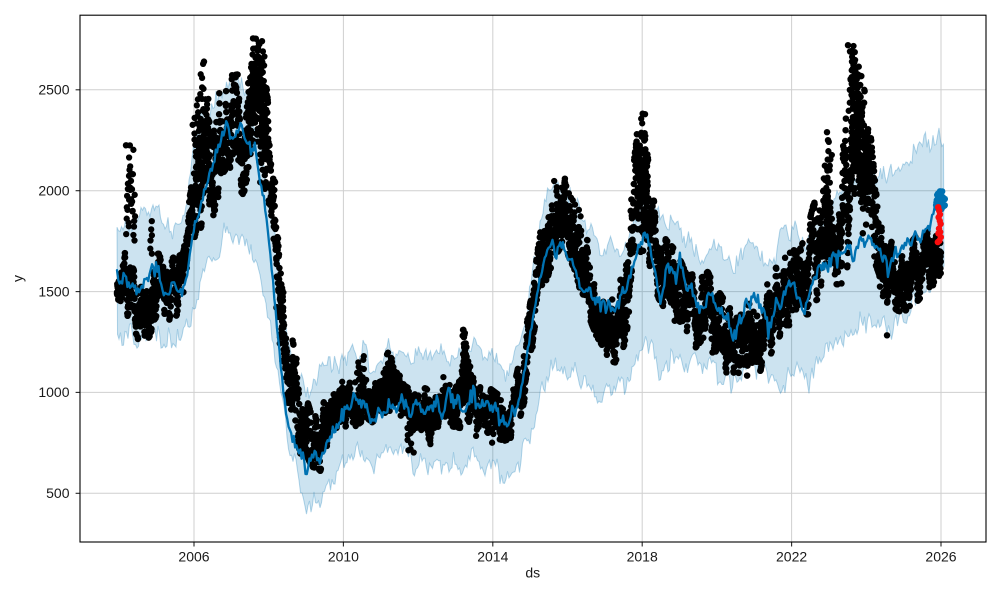  What do you see at coordinates (642, 557) in the screenshot?
I see `svg-text: 2018` at bounding box center [642, 557].